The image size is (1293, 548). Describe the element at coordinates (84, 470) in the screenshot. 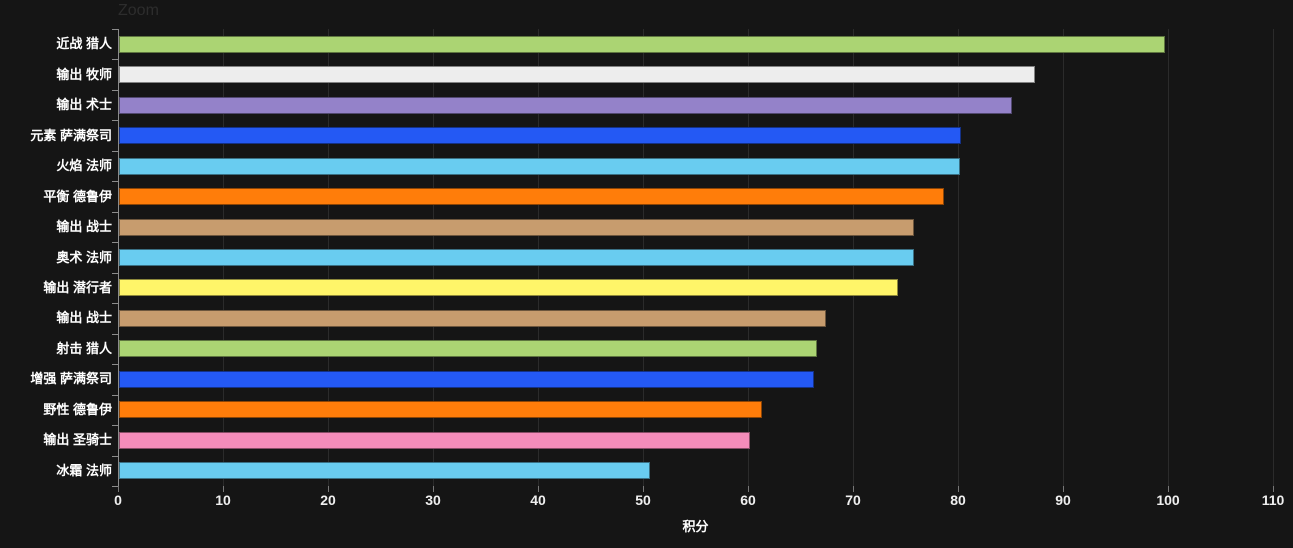

I see `category-label-14: 冰霜 法师` at that location.